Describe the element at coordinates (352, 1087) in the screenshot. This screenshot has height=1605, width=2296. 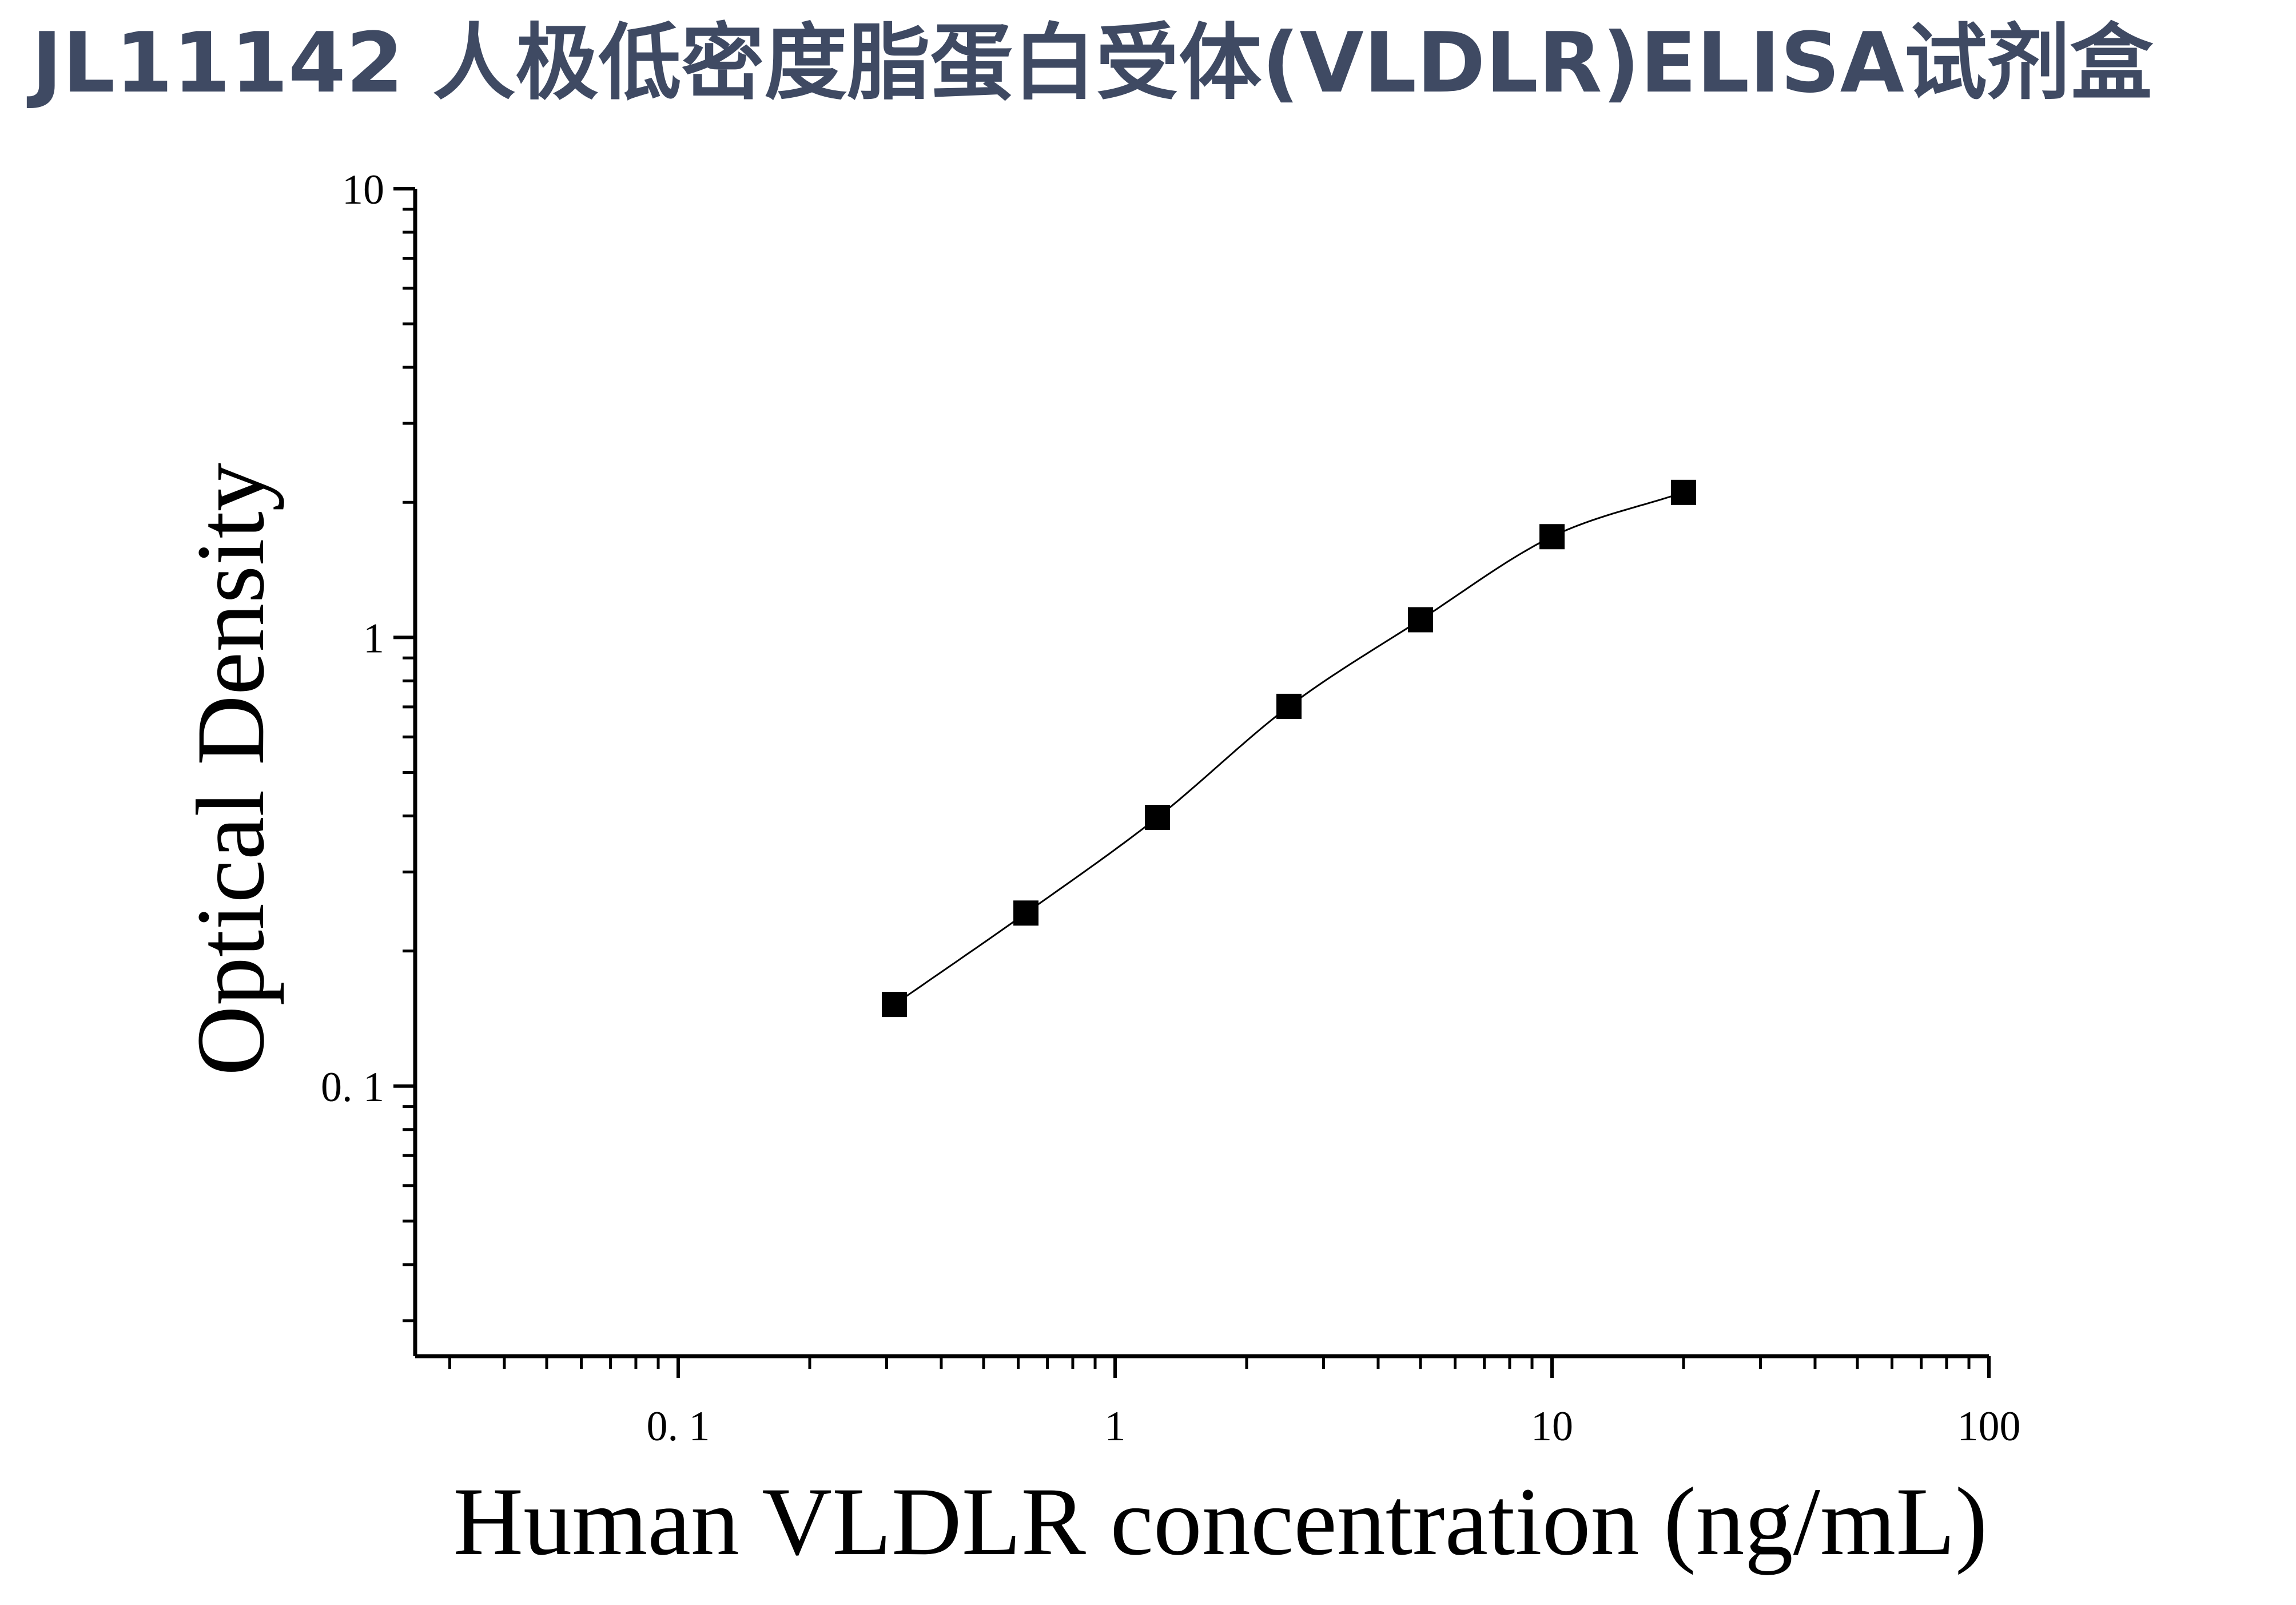
I see `y-tick-label: 0. 1` at that location.